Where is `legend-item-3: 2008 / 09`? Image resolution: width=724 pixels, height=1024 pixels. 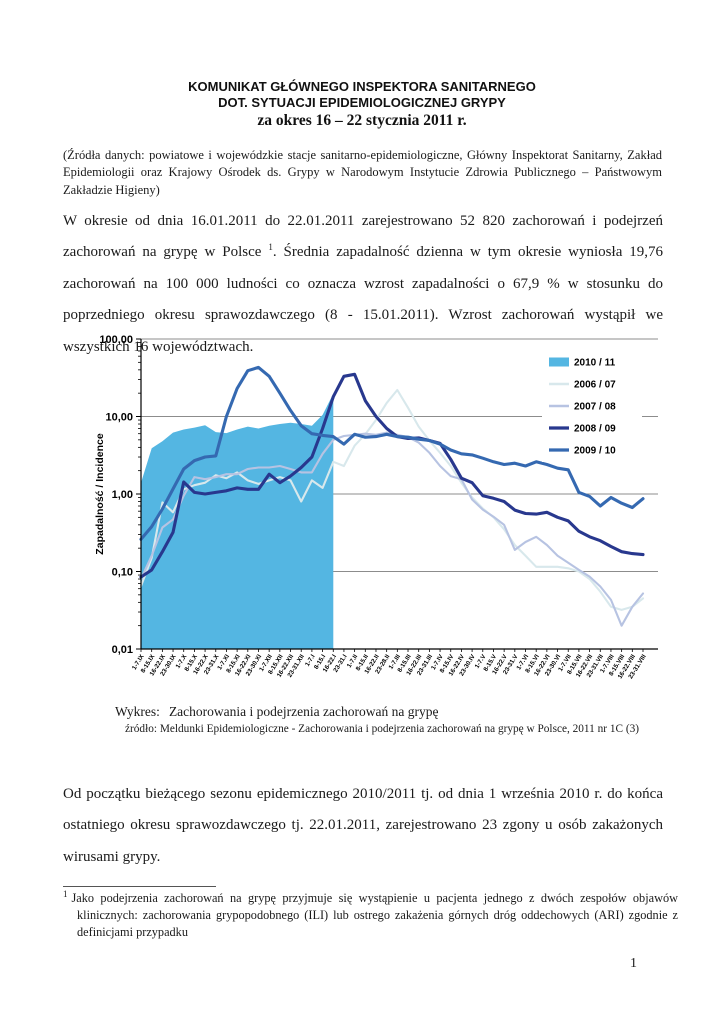
legend-item-3: 2008 / 09 is located at coordinates (582, 429).